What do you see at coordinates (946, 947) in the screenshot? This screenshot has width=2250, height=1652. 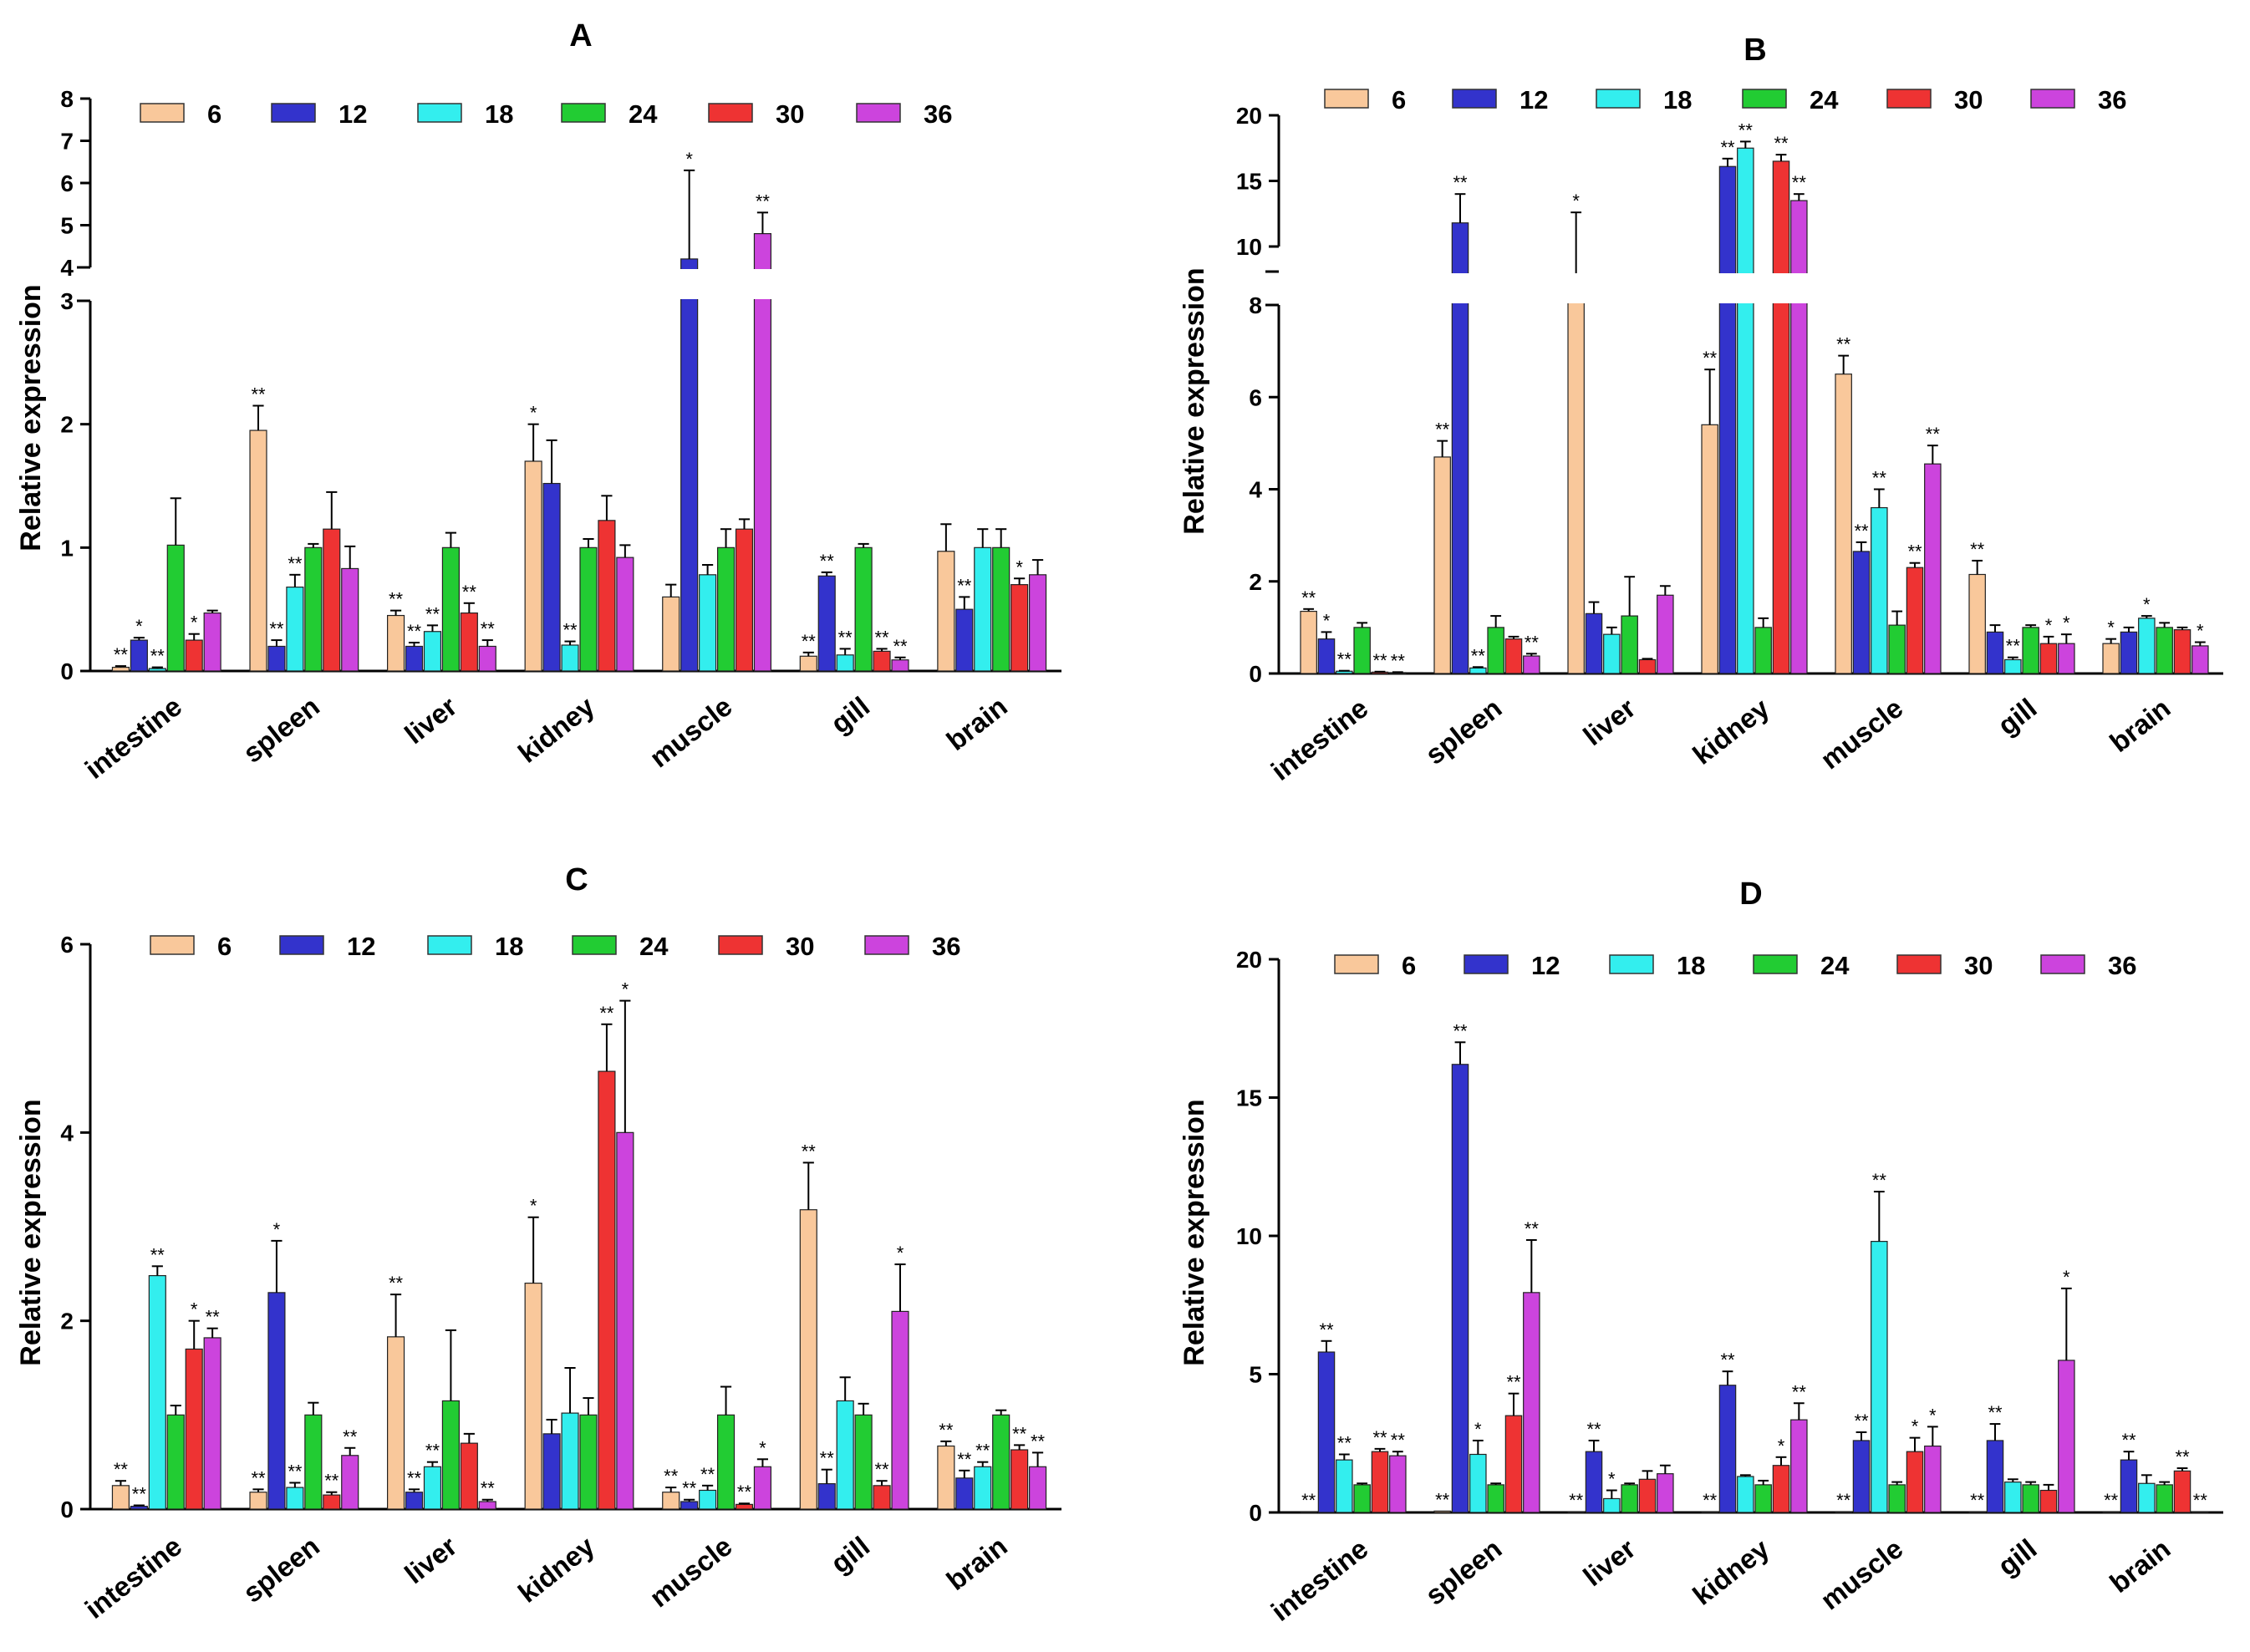 I see `legend-label-36: 36` at bounding box center [946, 947].